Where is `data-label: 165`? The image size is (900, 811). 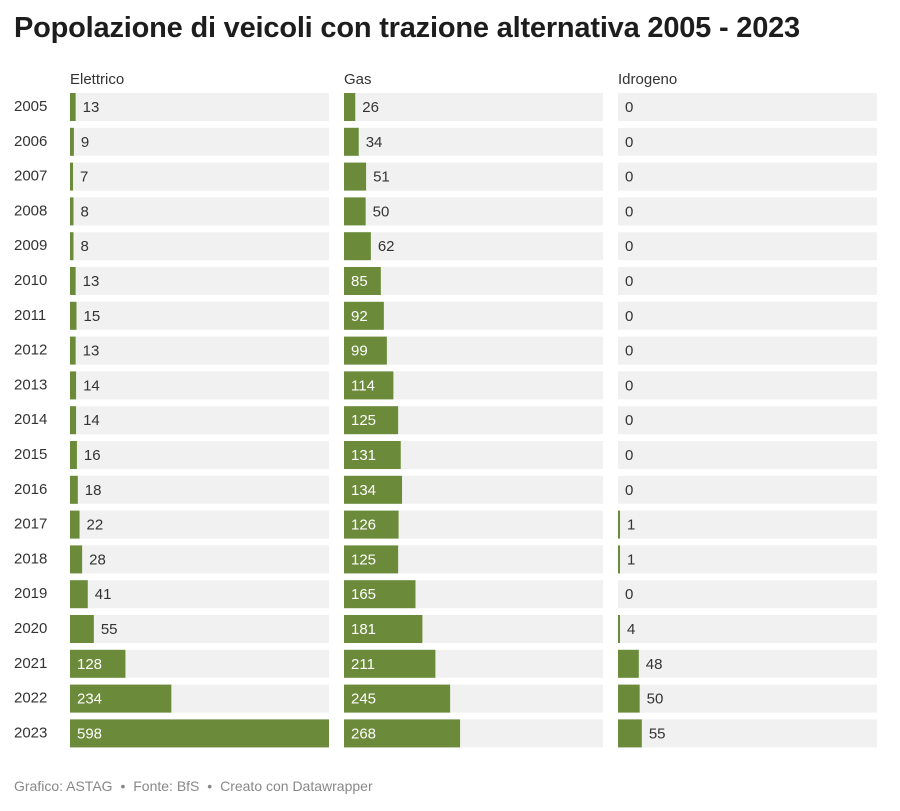
data-label: 165 is located at coordinates (363, 594).